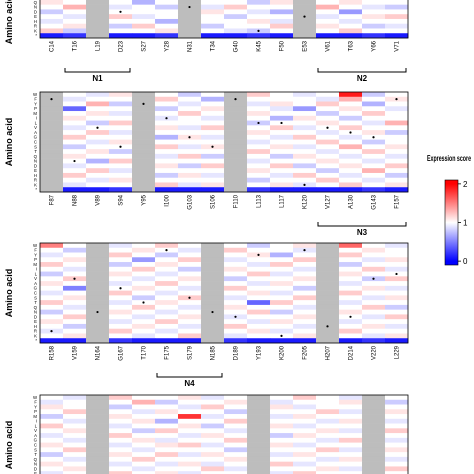  What do you see at coordinates (97, 70) in the screenshot?
I see `bracket` at bounding box center [97, 70].